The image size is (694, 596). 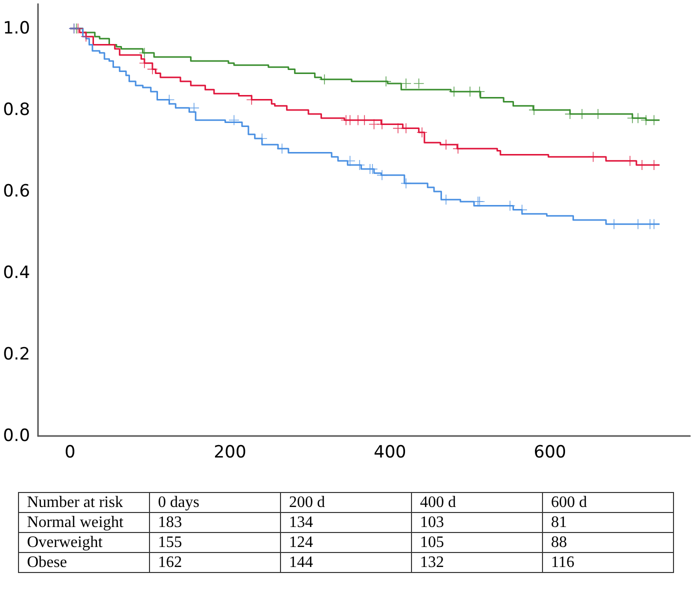 What do you see at coordinates (477, 522) in the screenshot?
I see `text: 103` at bounding box center [477, 522].